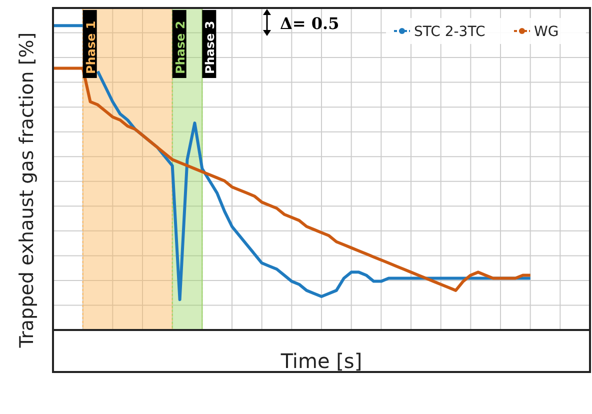 This screenshot has width=592, height=414. What do you see at coordinates (180, 47) in the screenshot?
I see `annotation: Phase 2` at bounding box center [180, 47].